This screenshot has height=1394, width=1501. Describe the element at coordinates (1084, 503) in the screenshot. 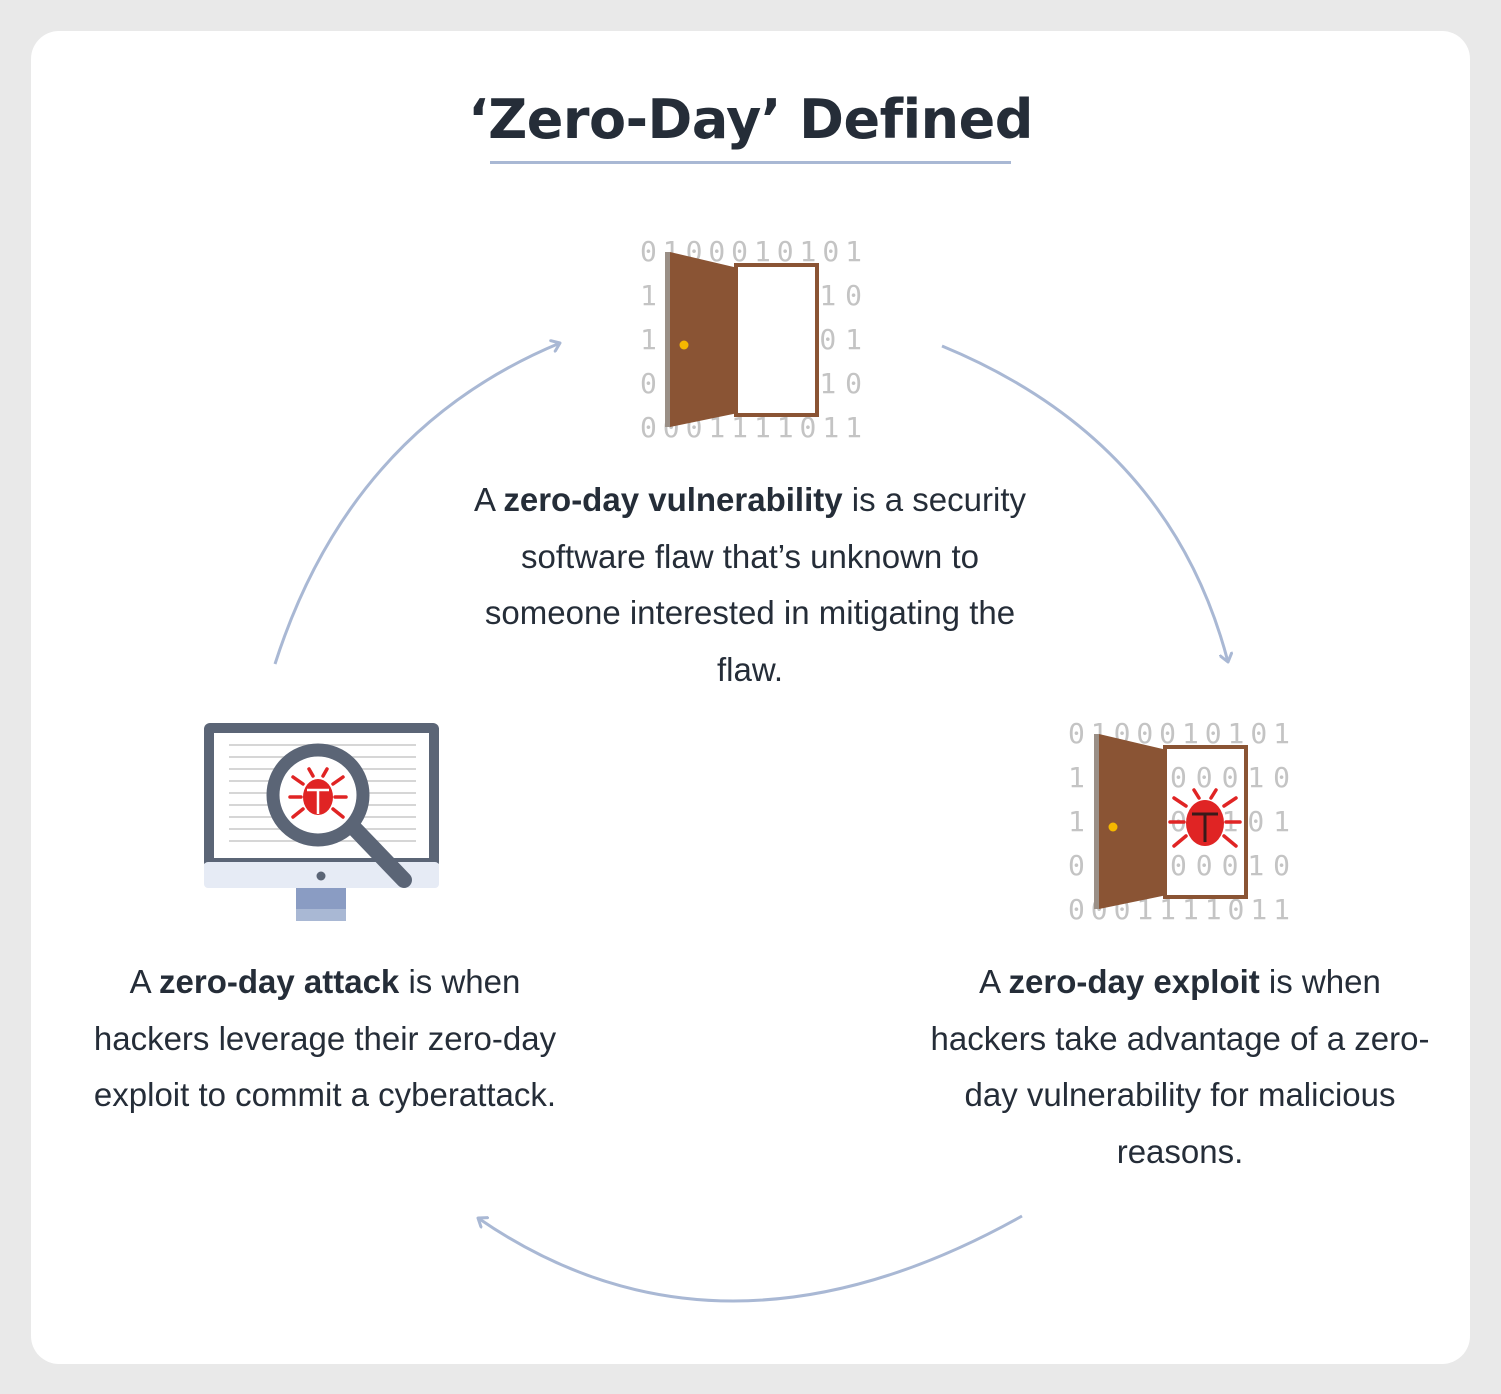

I see `arrow-vulnerability-to-exploit` at that location.